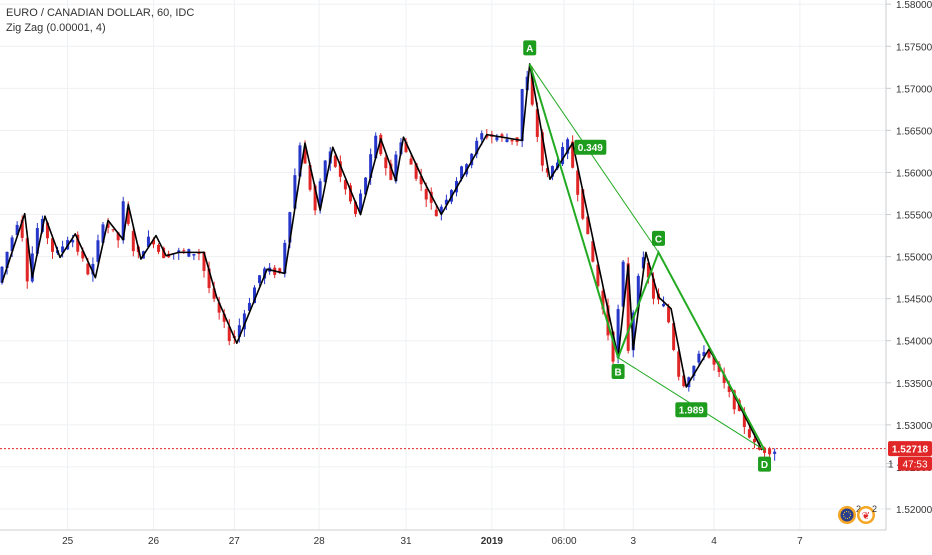 Image resolution: width=932 pixels, height=555 pixels. Describe the element at coordinates (100, 13) in the screenshot. I see `symbol-title: EURO / CANADIAN DOLLAR, 60, IDC` at that location.